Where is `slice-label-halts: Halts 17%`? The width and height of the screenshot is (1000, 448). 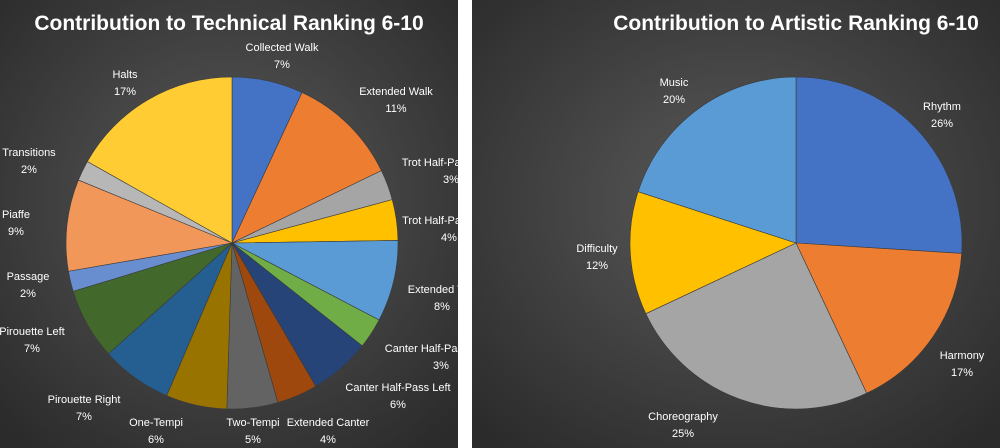 slice-label-halts: Halts 17% is located at coordinates (125, 83).